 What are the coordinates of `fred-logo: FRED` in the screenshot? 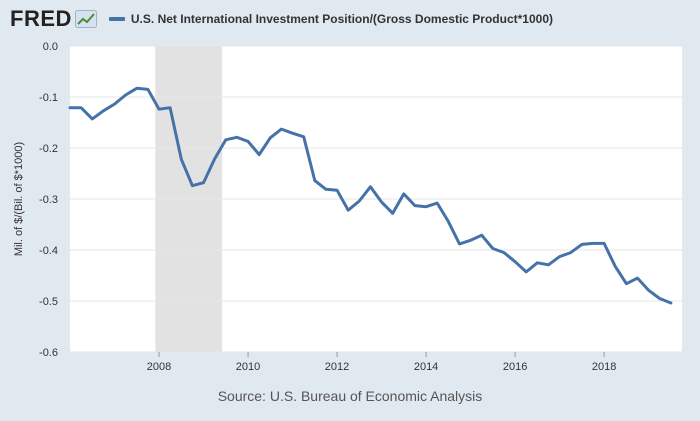 It's located at (53, 19).